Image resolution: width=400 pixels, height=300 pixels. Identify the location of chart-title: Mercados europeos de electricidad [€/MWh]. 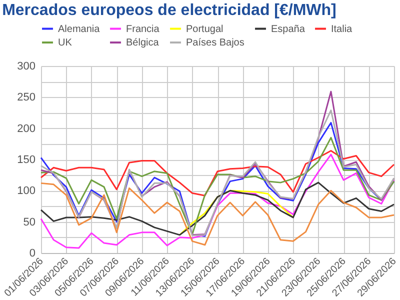
(169, 10).